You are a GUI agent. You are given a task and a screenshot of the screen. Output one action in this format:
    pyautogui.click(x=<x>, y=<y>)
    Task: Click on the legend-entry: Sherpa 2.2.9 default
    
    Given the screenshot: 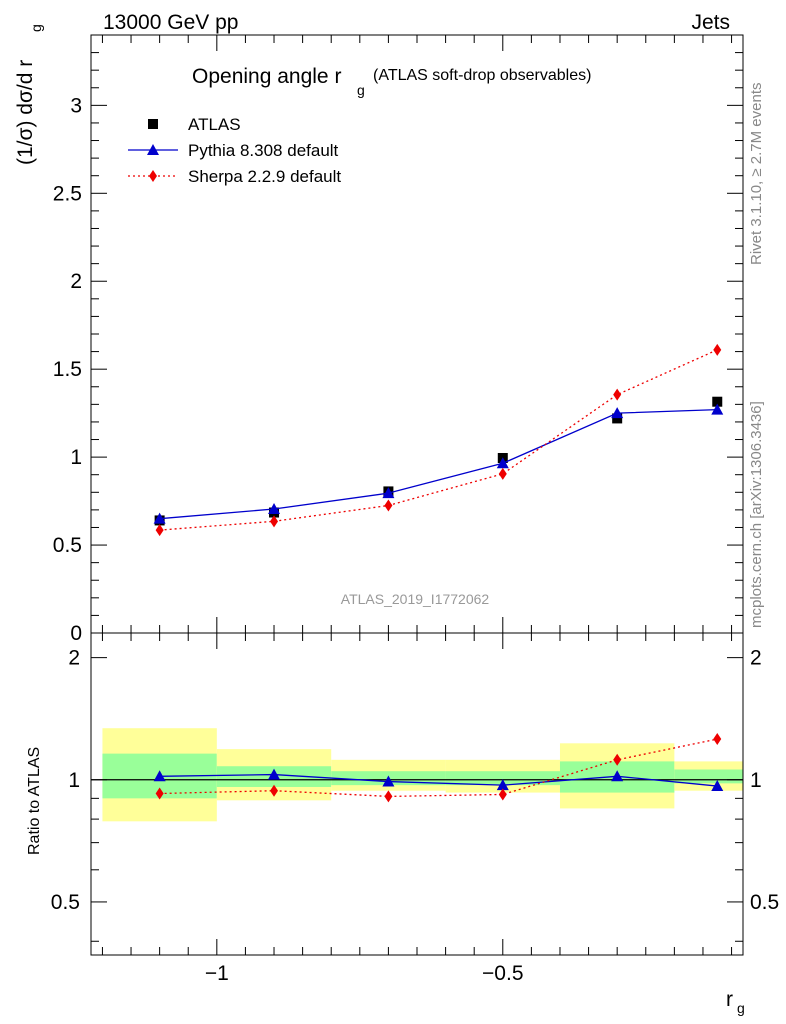 What is the action you would take?
    pyautogui.click(x=264, y=176)
    